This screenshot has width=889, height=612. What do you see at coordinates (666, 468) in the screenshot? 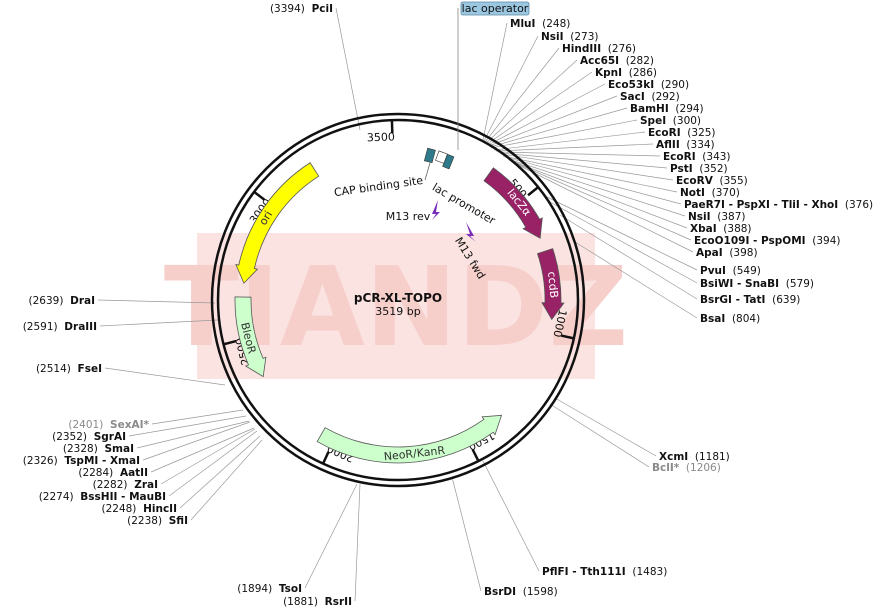
I see `site-enzyme-name: BclI*` at bounding box center [666, 468].